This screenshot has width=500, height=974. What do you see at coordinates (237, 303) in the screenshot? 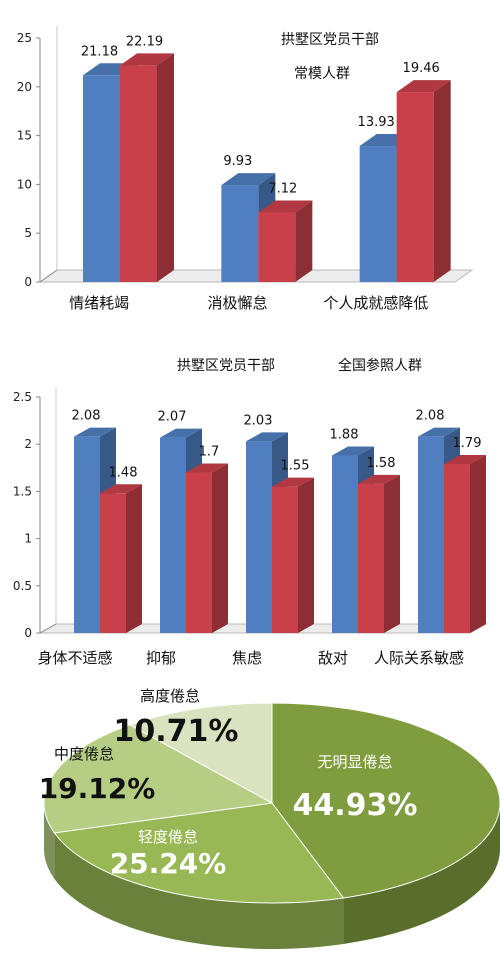
I see `category-label: 消极懈怠` at bounding box center [237, 303].